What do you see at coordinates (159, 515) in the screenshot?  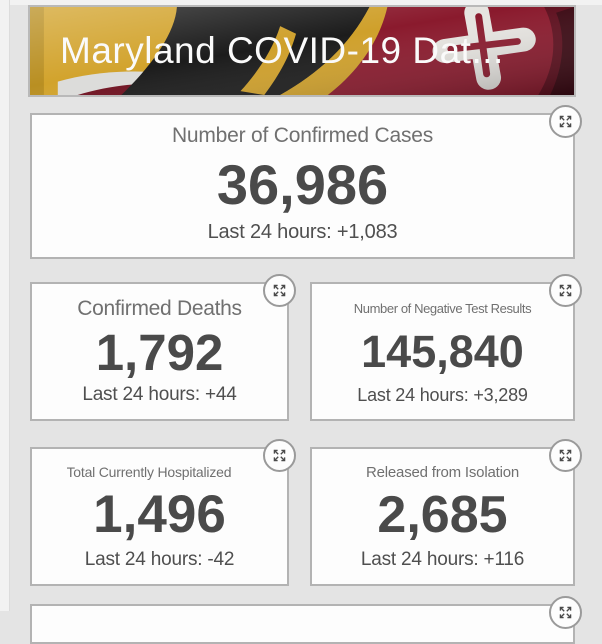 I see `card-value: 1,496` at bounding box center [159, 515].